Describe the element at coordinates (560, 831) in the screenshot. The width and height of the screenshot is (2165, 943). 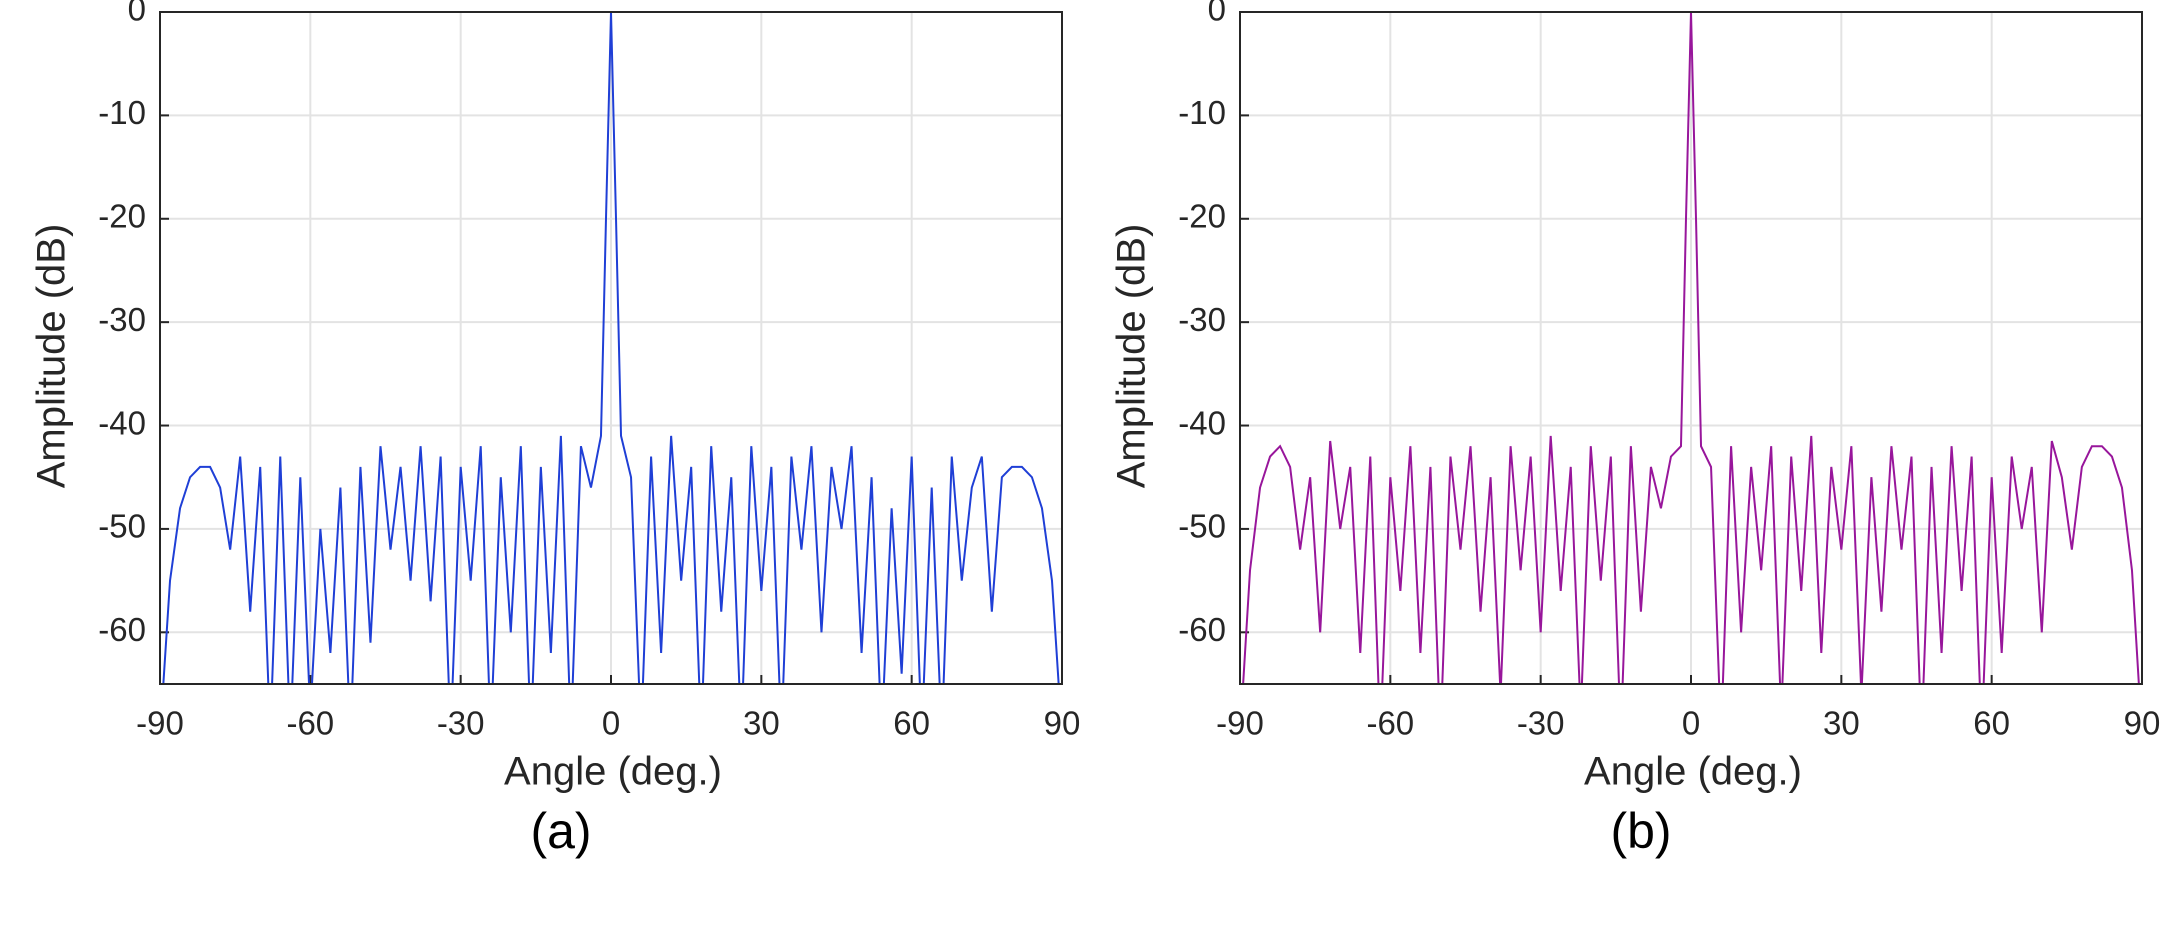
I see `caption: (a)` at that location.